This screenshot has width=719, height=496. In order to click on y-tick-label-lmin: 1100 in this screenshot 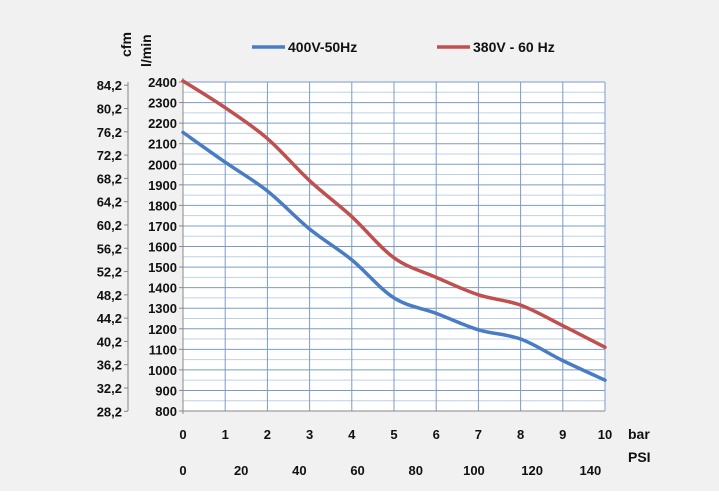, I will do `click(163, 349)`.